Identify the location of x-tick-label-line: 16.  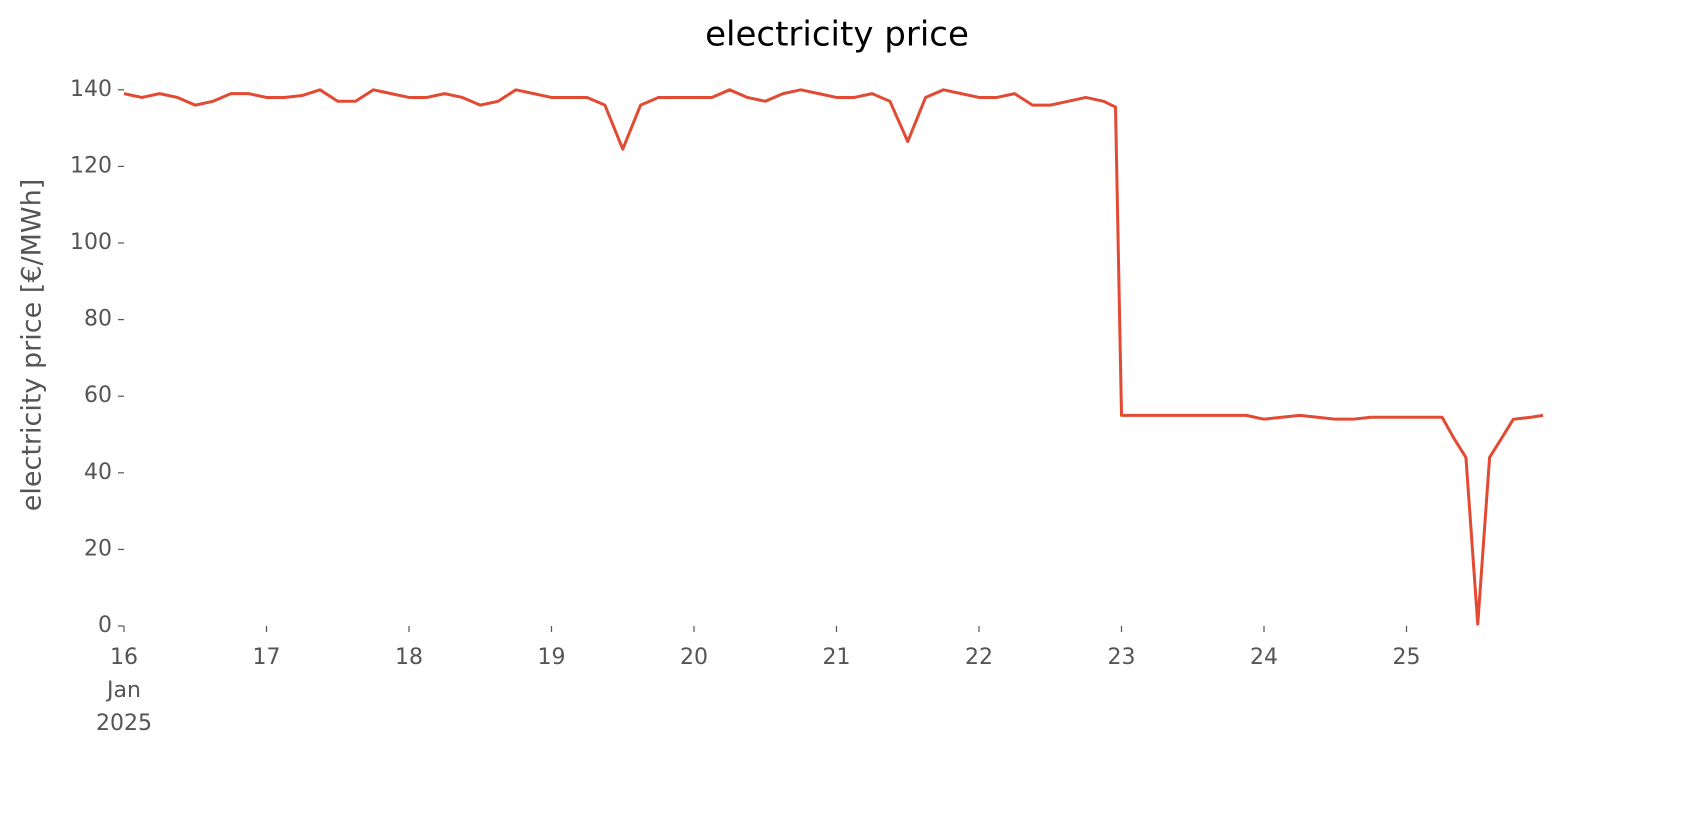
(124, 657).